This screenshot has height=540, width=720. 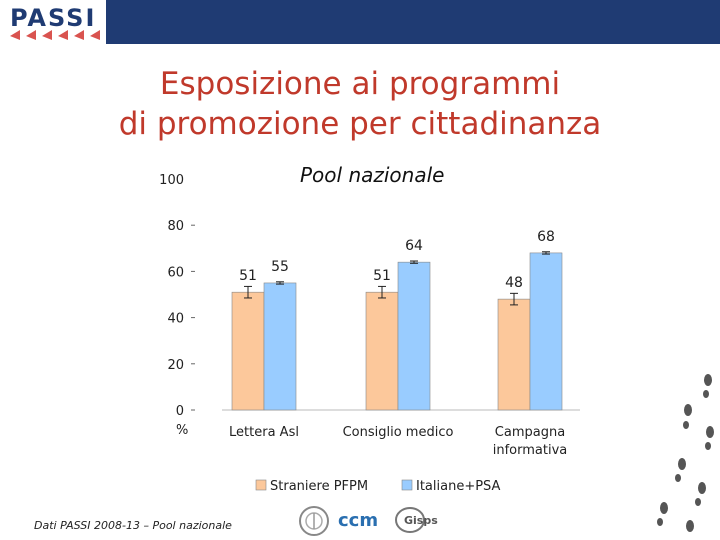 I want to click on y-tick-label: 40, so click(x=175, y=319).